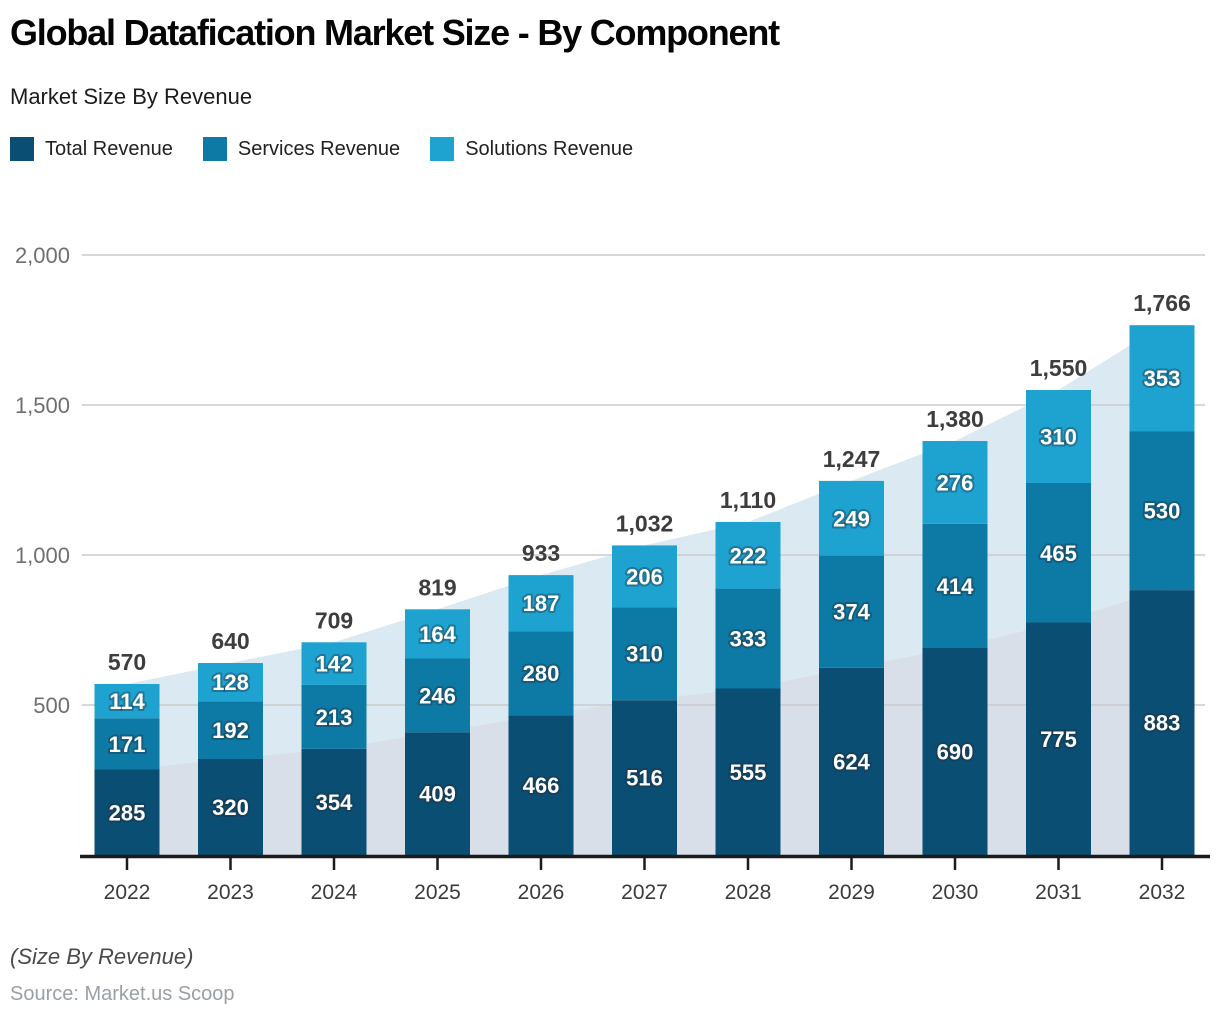 The width and height of the screenshot is (1220, 1020). I want to click on x-axis-label: 2027, so click(644, 892).